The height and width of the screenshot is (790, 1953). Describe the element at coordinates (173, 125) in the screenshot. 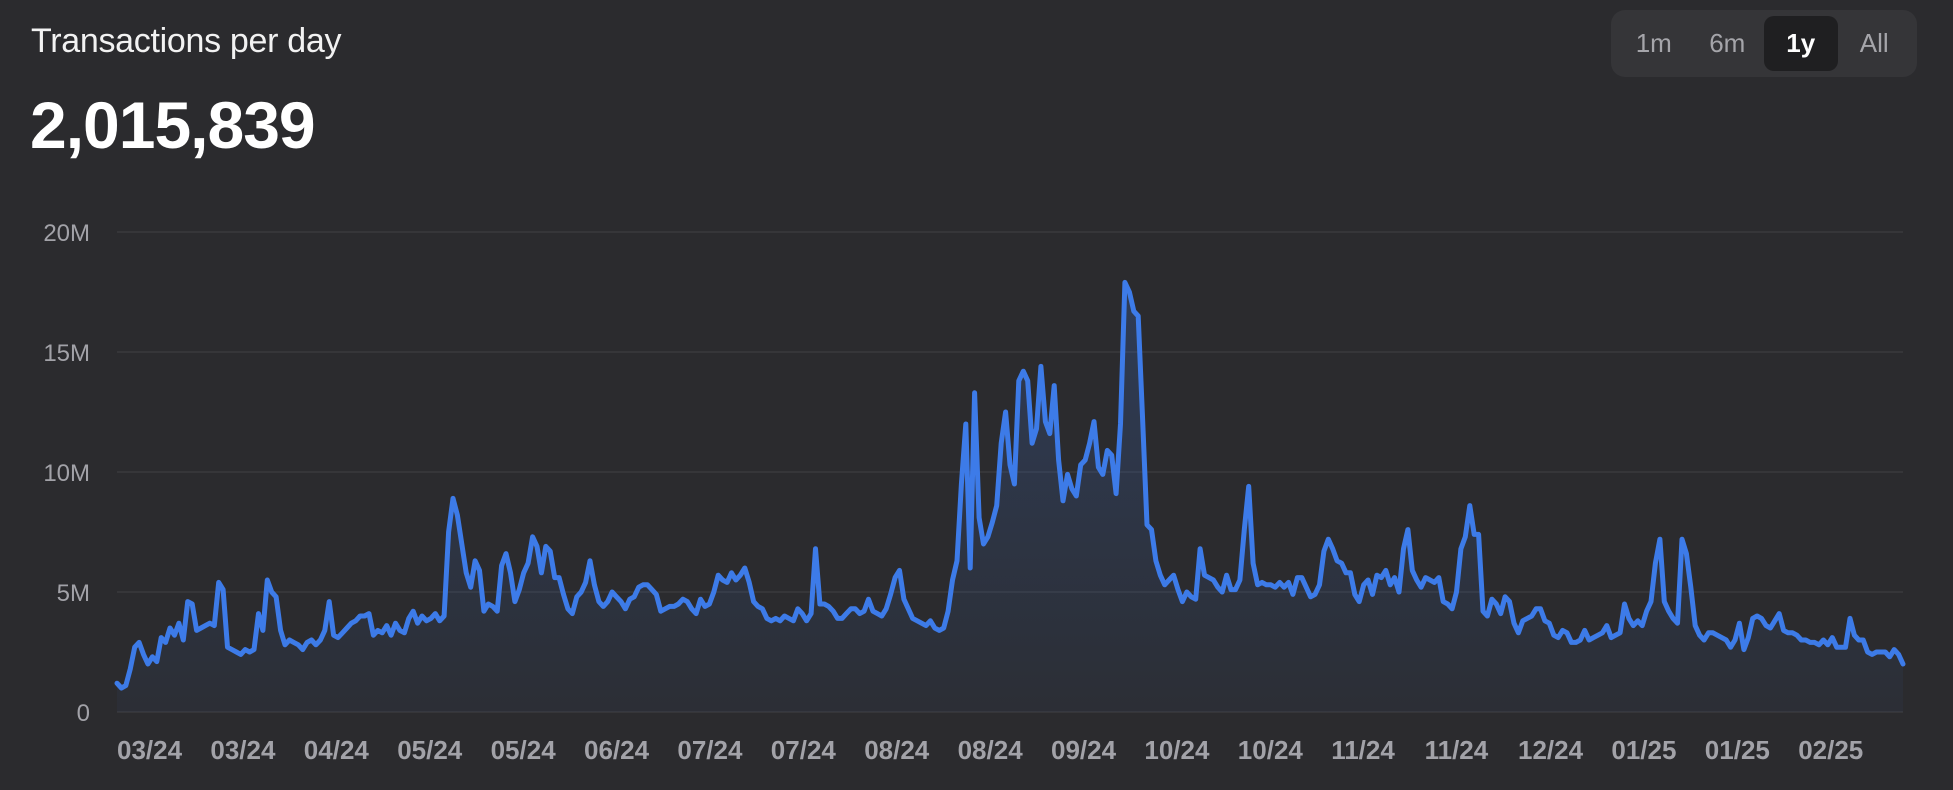

I see `current-value: 2,015,839` at that location.